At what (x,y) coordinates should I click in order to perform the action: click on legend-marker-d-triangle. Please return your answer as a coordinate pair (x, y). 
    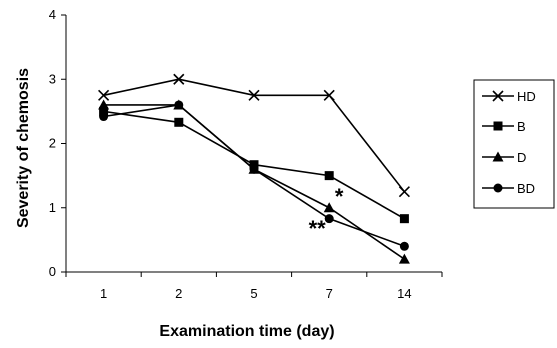
    Looking at the image, I should click on (498, 156).